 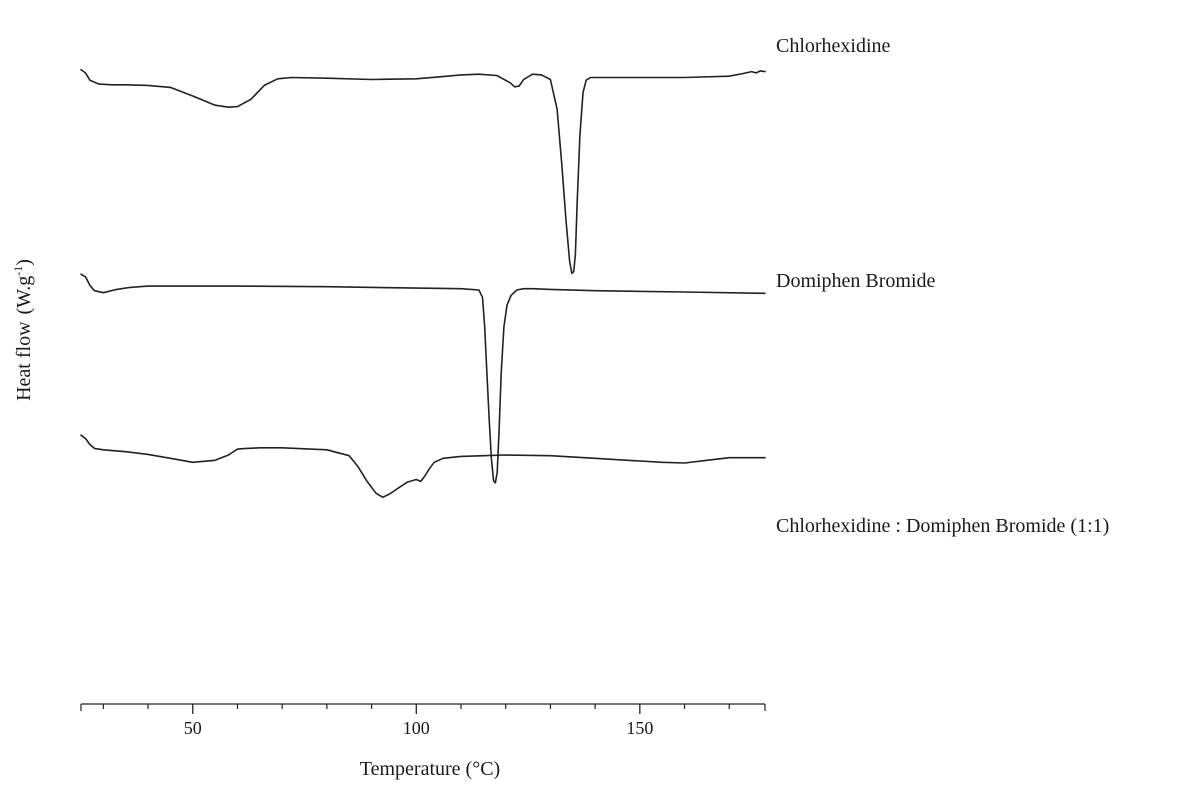 I want to click on x-axis-ticks: 50 100 150, so click(x=423, y=721).